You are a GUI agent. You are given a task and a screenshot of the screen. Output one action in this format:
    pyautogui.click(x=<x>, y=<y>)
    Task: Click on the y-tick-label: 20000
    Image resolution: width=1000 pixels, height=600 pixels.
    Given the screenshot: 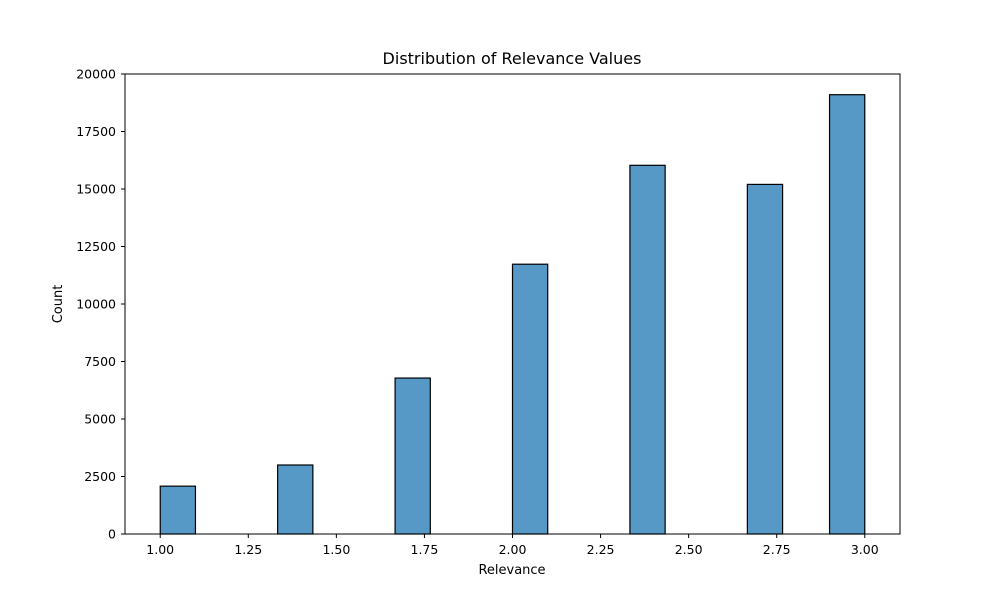 What is the action you would take?
    pyautogui.click(x=96, y=74)
    